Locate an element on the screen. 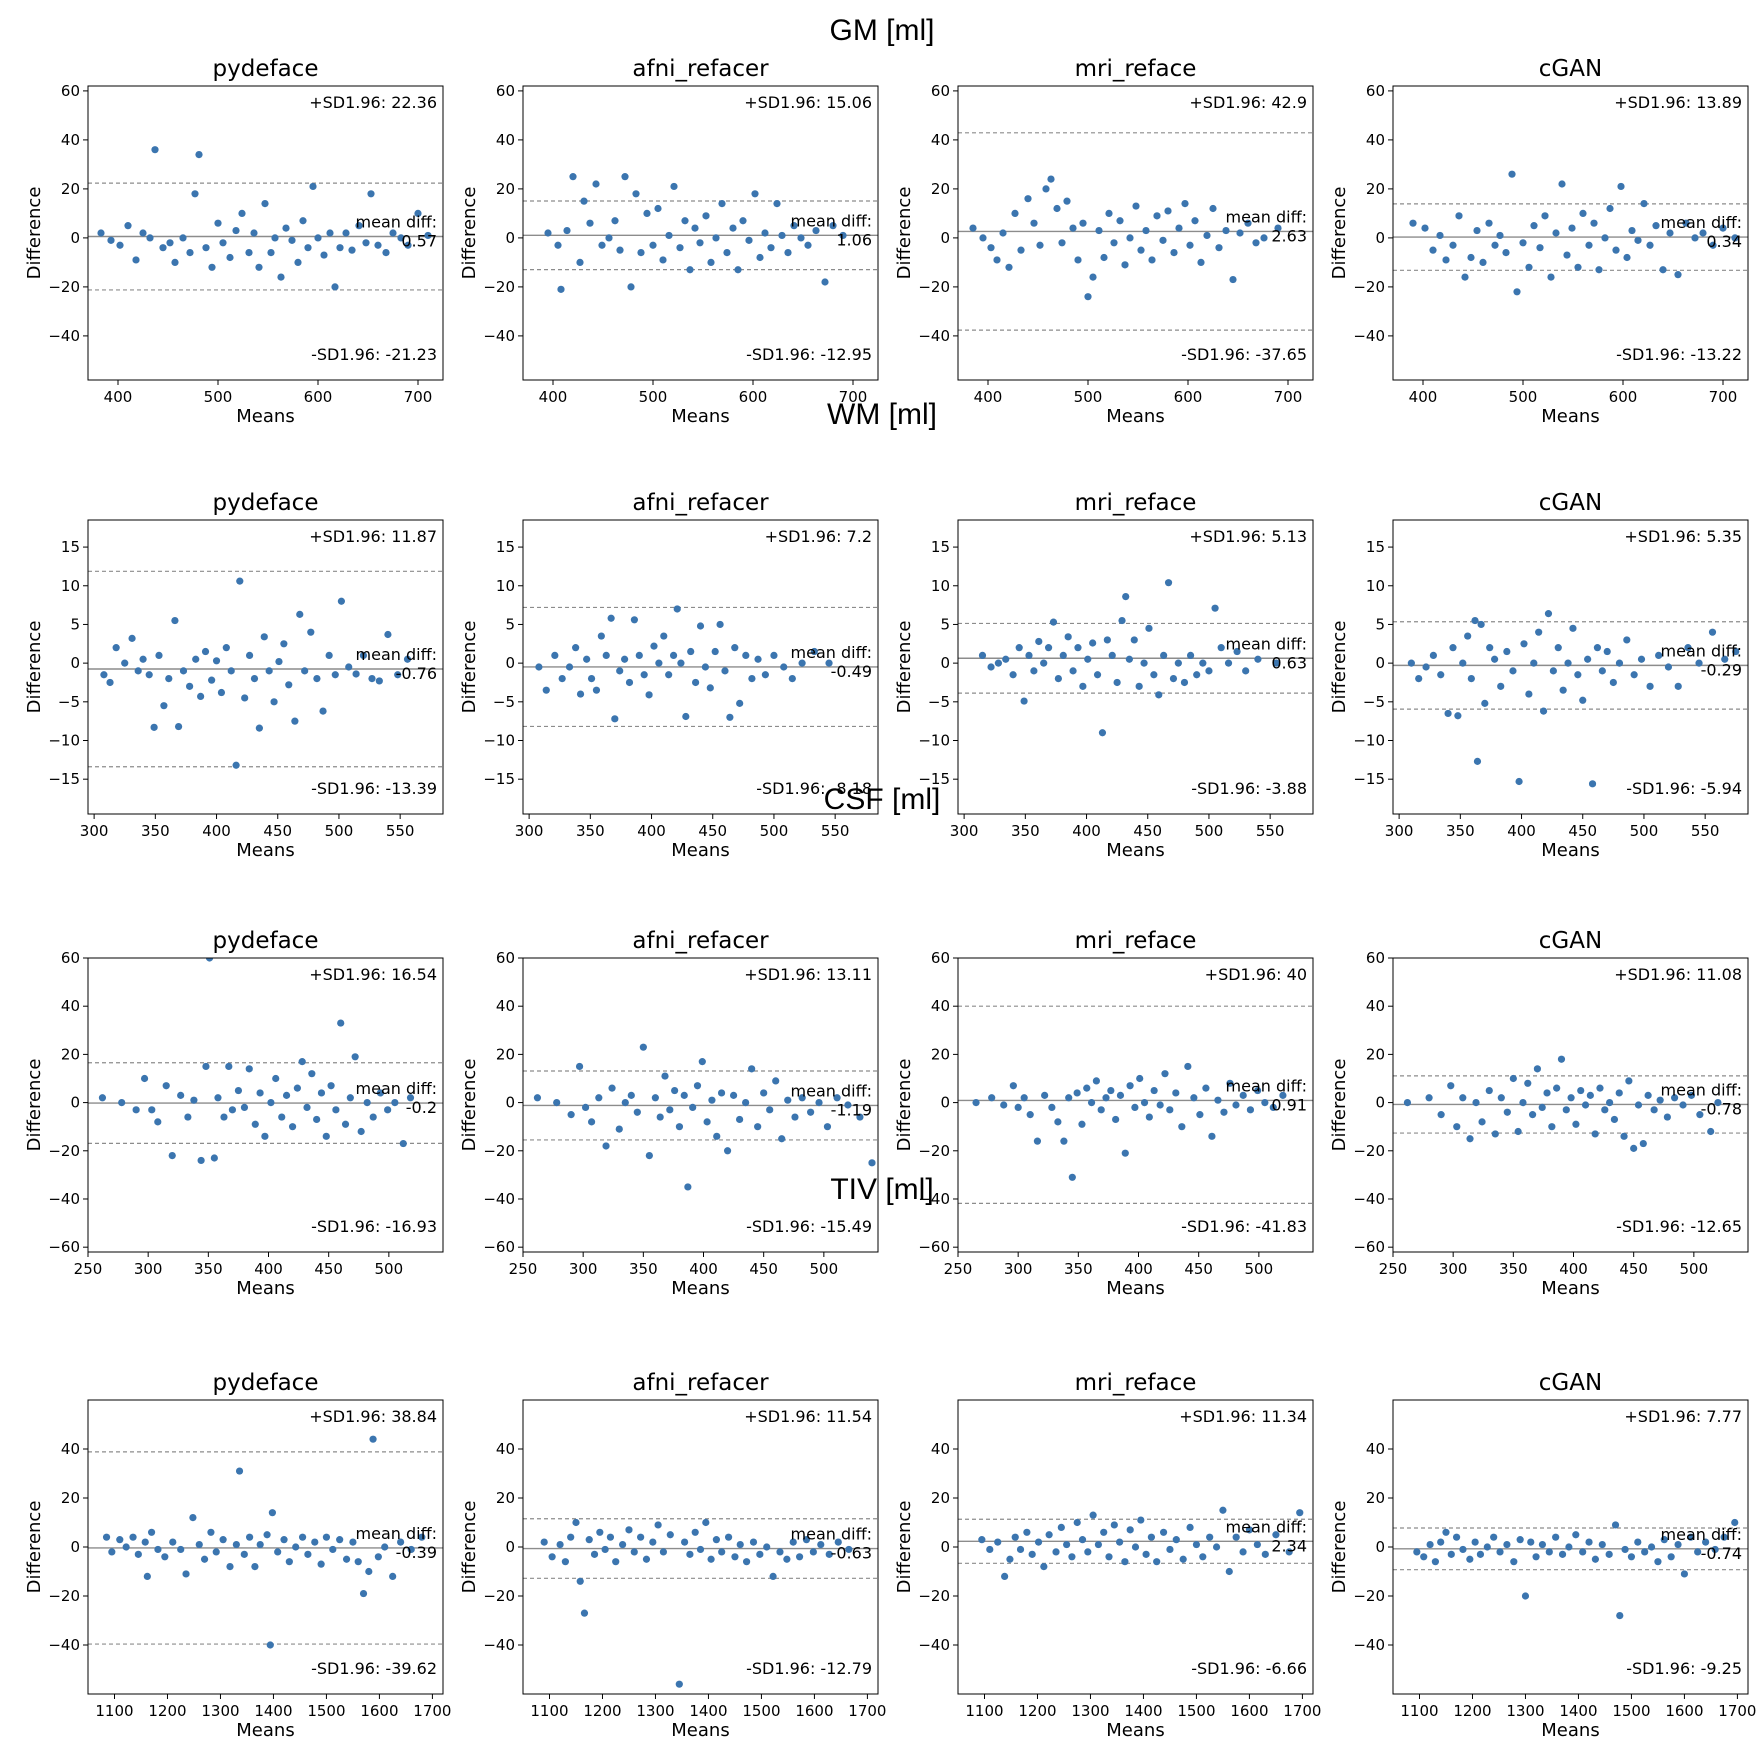  y-tick-label: −20 is located at coordinates (499, 1151).